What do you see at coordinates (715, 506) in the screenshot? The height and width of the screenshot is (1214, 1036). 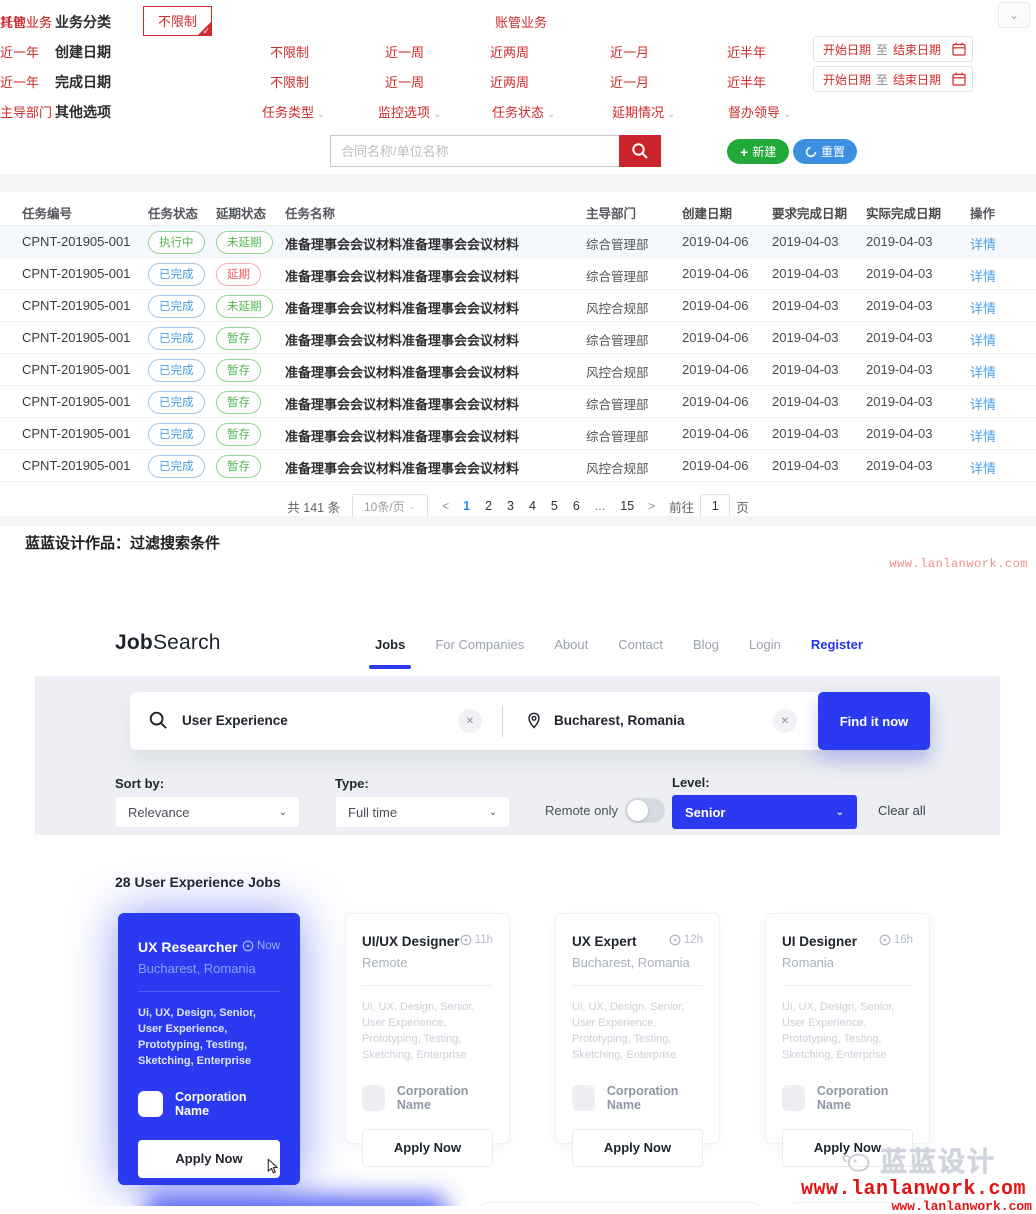 I see `goto-page-input` at bounding box center [715, 506].